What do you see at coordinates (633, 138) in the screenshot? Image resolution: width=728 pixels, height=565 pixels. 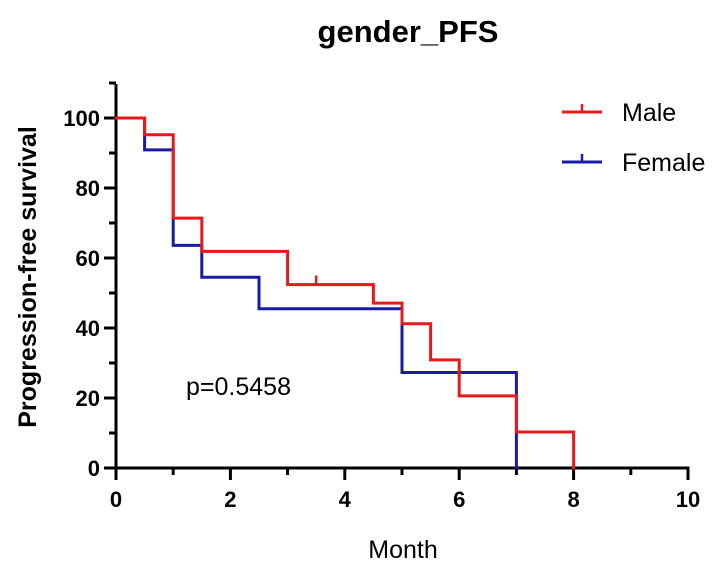 I see `legend: Male Female` at bounding box center [633, 138].